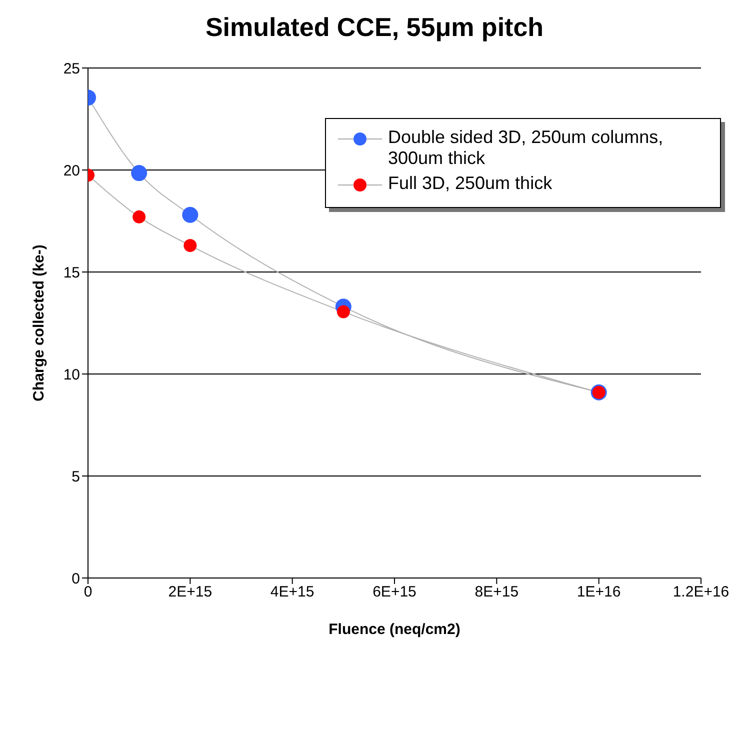 Image resolution: width=749 pixels, height=745 pixels. Describe the element at coordinates (374, 27) in the screenshot. I see `chart-title: Simulated CCE, 55μm pitch` at that location.